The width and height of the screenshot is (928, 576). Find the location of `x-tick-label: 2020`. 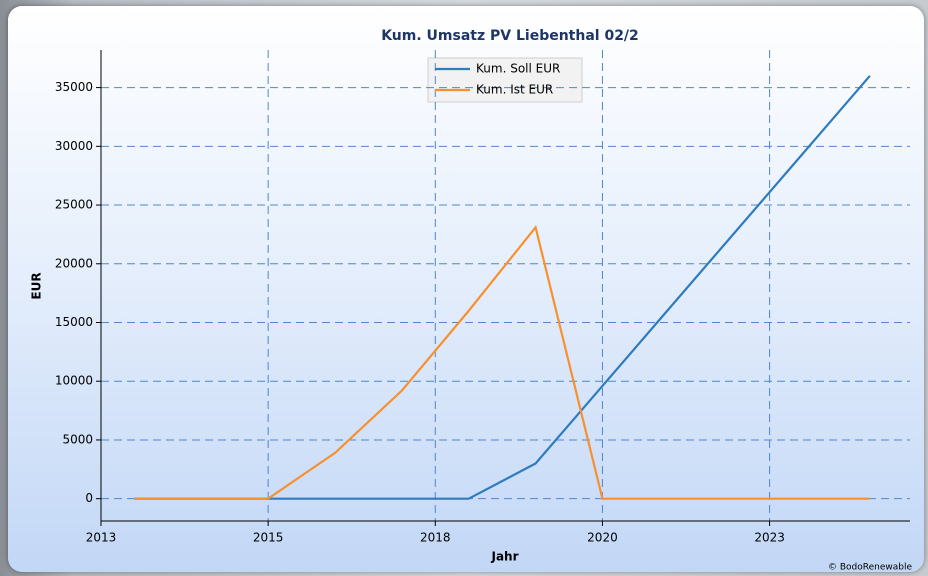

x-tick-label: 2020 is located at coordinates (602, 538).